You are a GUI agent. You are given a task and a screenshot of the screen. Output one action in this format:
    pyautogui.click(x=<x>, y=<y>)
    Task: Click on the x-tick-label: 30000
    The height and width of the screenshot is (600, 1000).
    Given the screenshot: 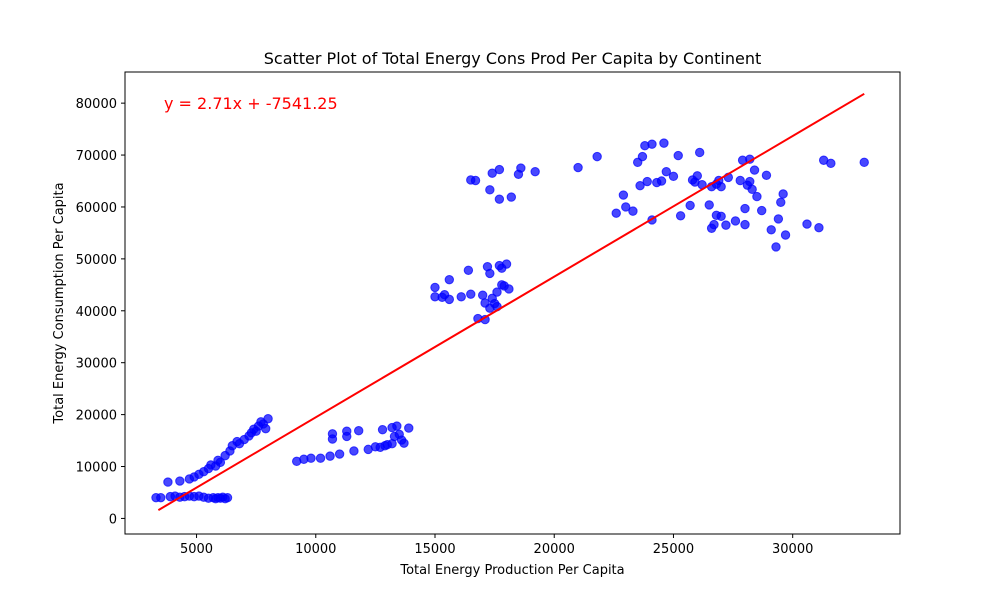 What is the action you would take?
    pyautogui.click(x=792, y=549)
    